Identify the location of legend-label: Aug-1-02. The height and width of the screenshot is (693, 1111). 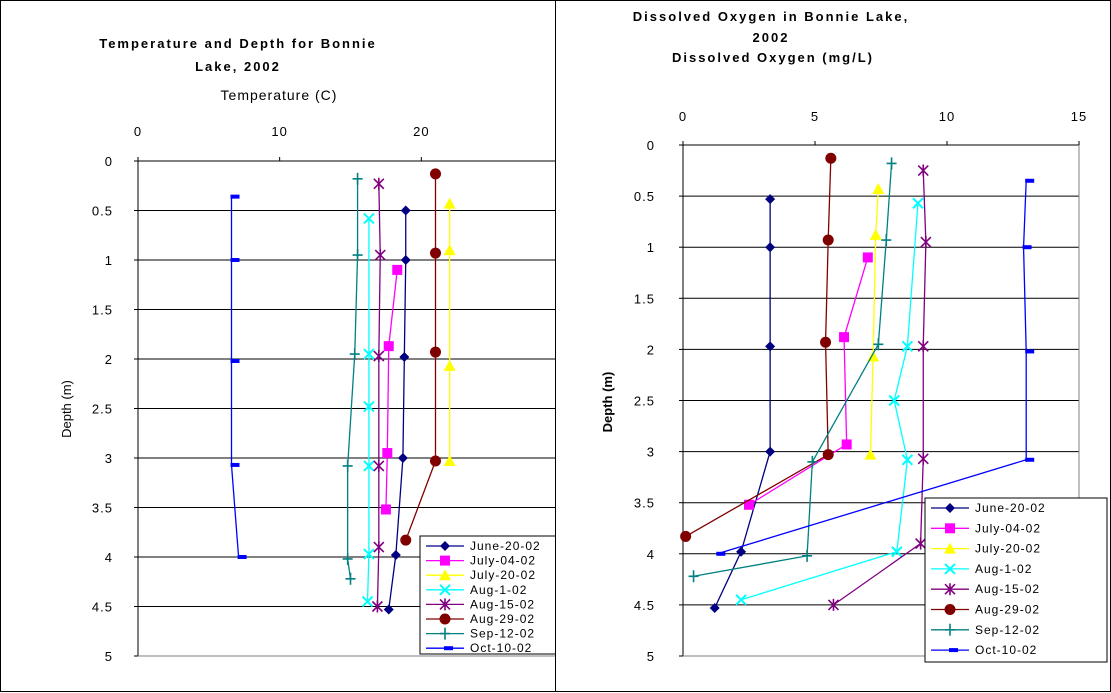
(1003, 569).